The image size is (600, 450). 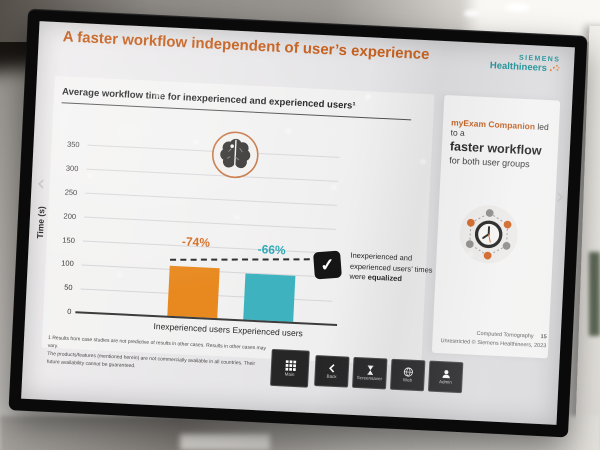 What do you see at coordinates (40, 222) in the screenshot?
I see `y-axis-label: Time (s)` at bounding box center [40, 222].